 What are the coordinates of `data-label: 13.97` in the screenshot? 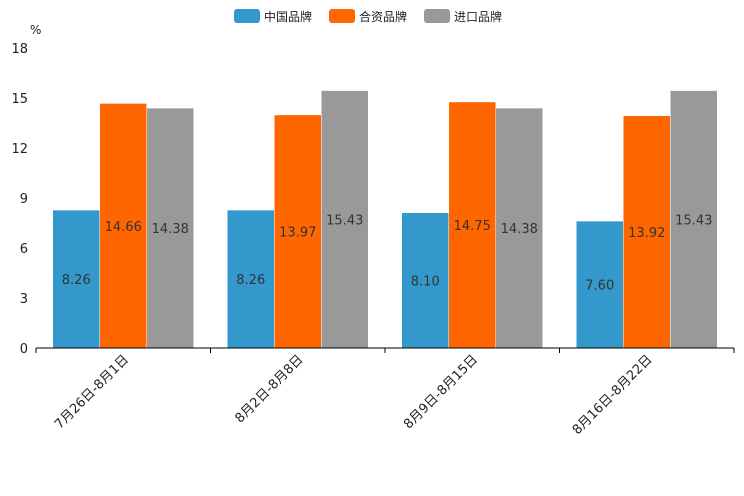 It's located at (297, 233).